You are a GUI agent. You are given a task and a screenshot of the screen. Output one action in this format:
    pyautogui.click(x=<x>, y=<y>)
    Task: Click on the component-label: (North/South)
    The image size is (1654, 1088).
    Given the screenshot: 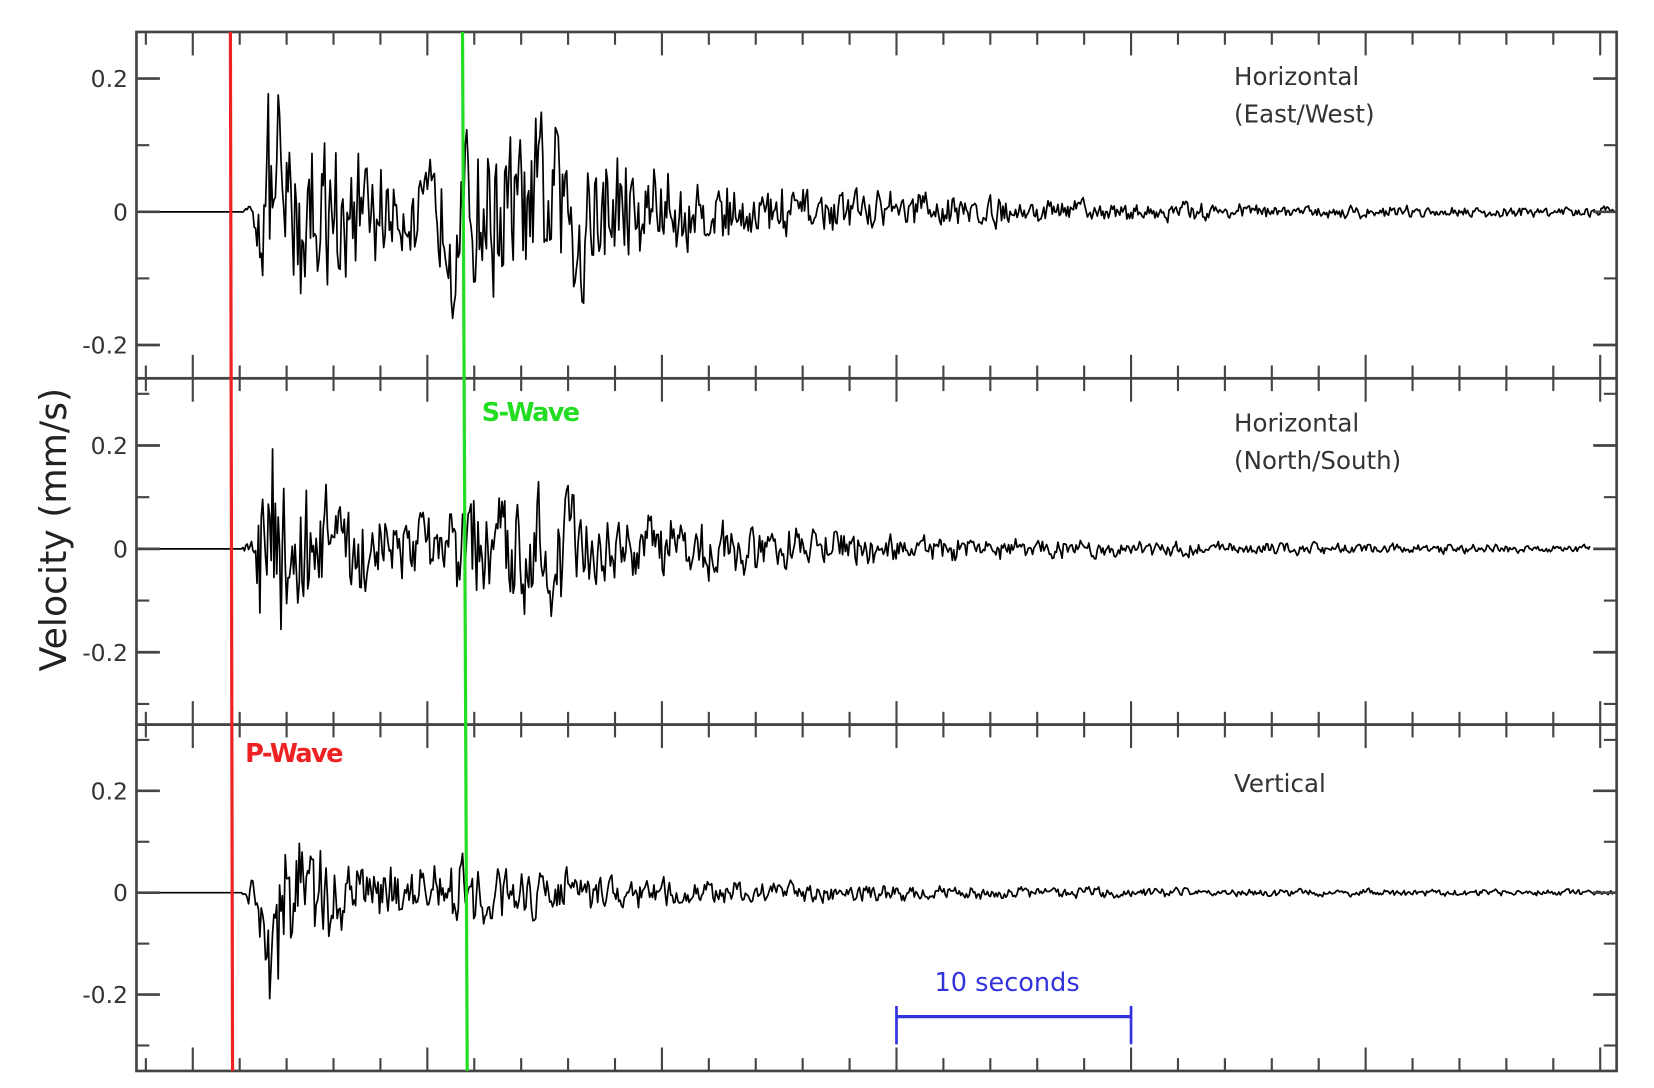 What is the action you would take?
    pyautogui.click(x=1317, y=460)
    